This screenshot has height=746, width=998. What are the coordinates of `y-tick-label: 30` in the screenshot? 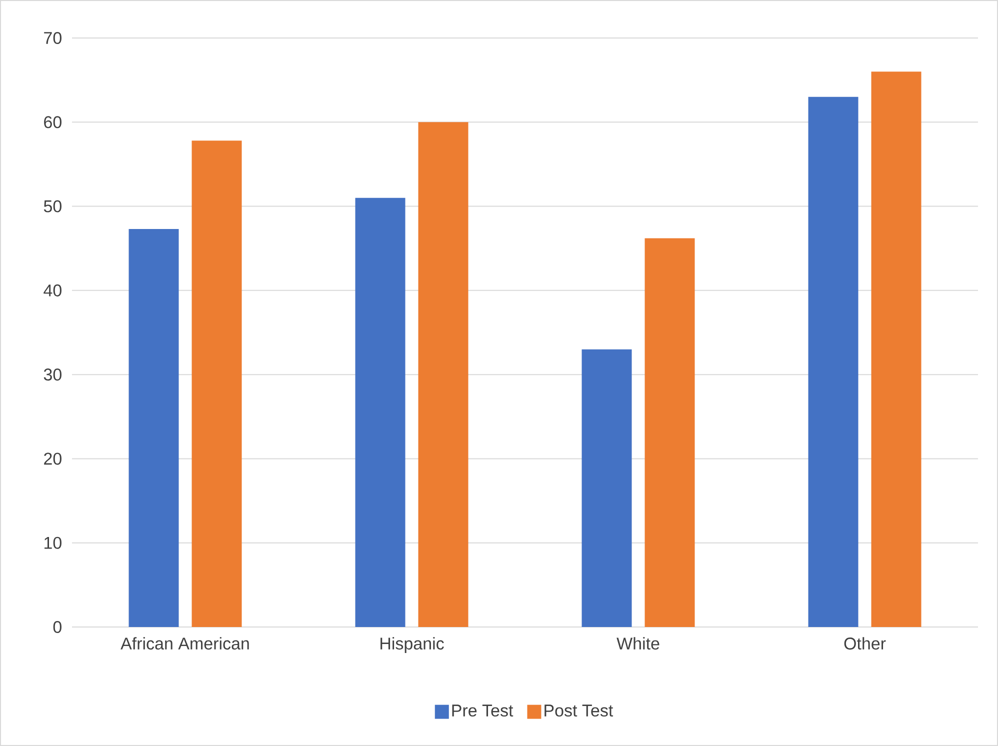 It's located at (53, 374).